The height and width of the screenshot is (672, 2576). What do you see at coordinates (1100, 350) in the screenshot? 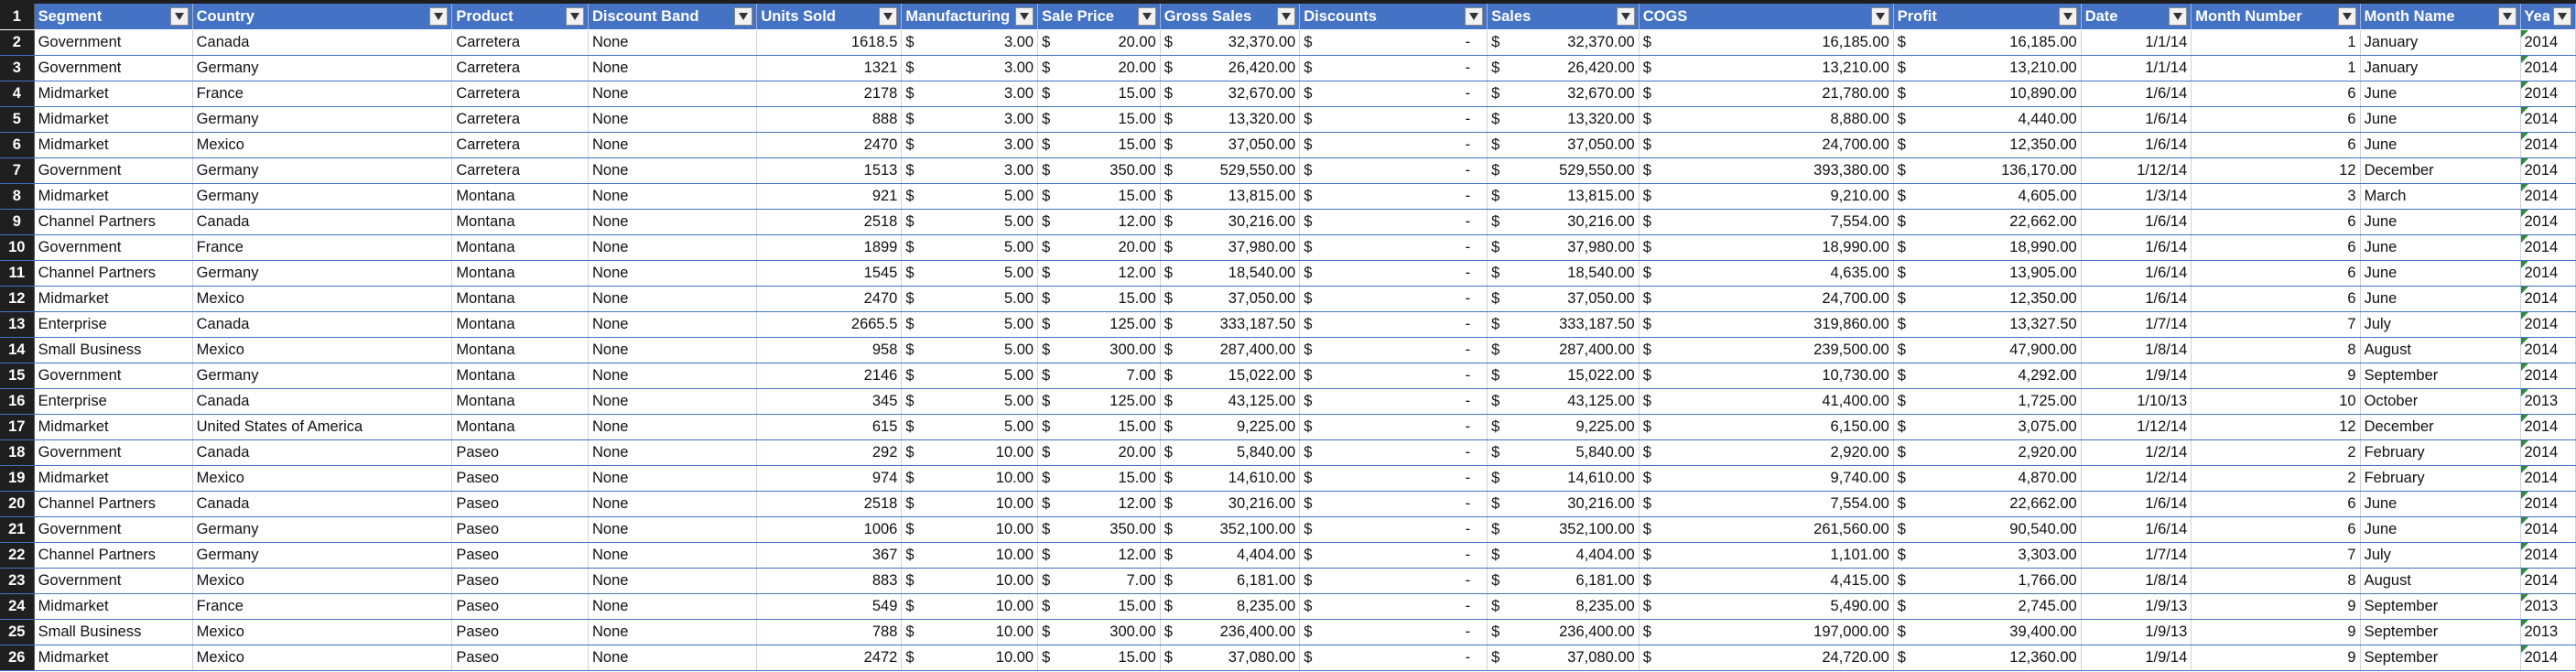
I see `cell-sale-price: $300.00` at bounding box center [1100, 350].